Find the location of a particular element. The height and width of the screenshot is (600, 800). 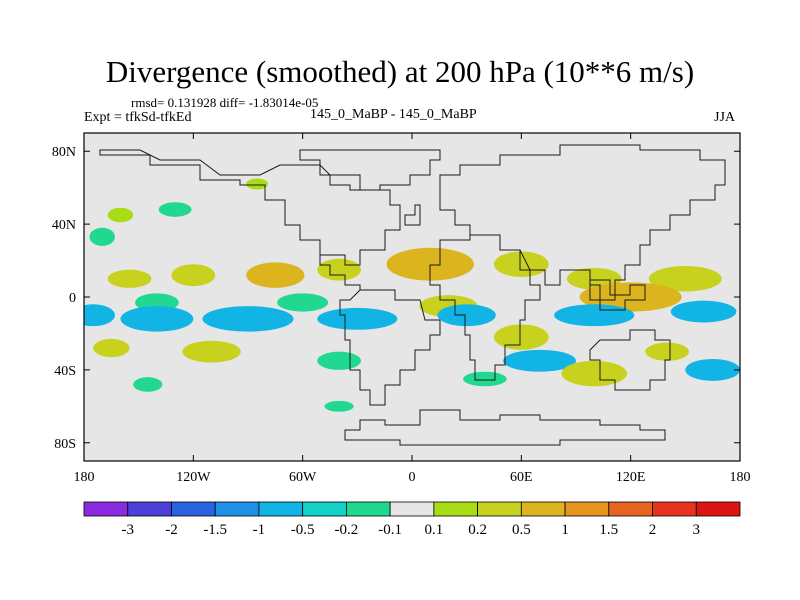

colorbar-label: -1 is located at coordinates (259, 530).